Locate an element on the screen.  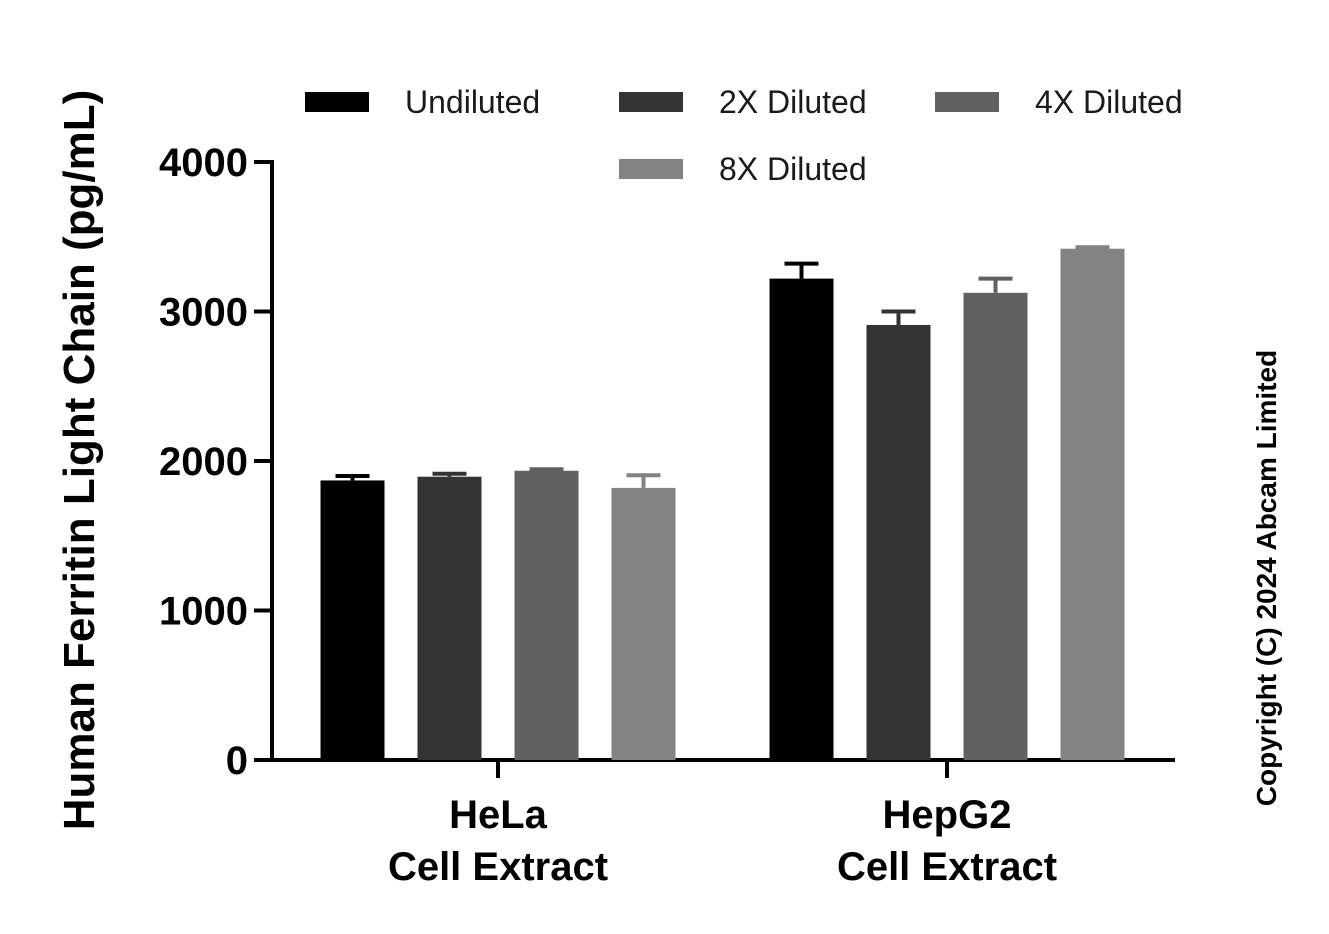
y-tick-label-3: 3000 is located at coordinates (203, 313).